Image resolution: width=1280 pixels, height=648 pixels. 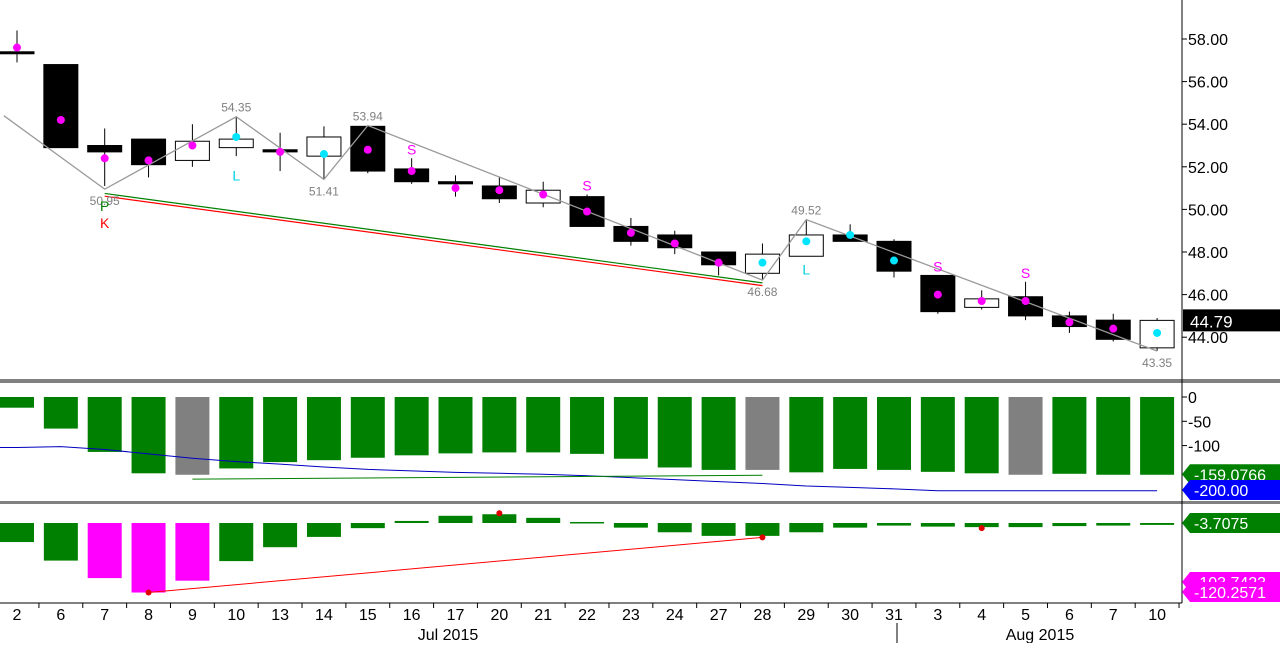 What do you see at coordinates (1204, 447) in the screenshot?
I see `osc1-tick-label: -100` at bounding box center [1204, 447].